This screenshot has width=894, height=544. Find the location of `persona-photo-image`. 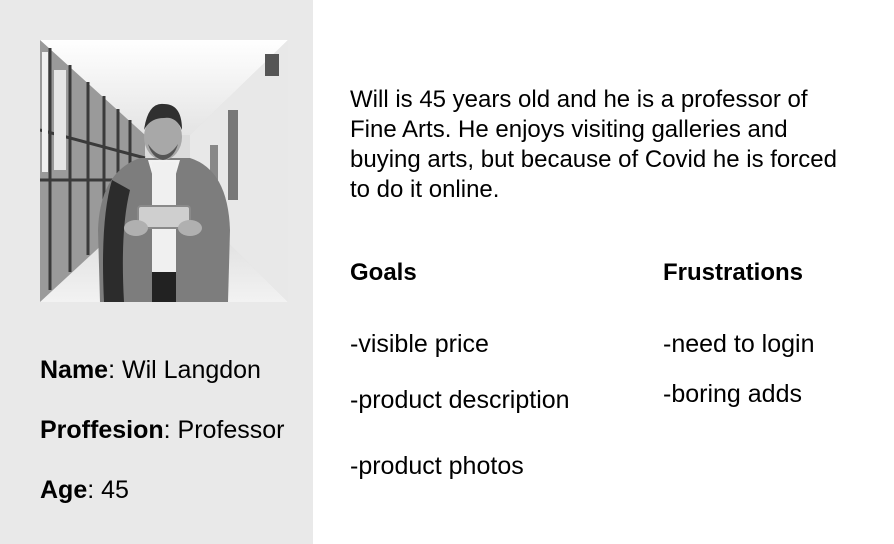

persona-photo-image is located at coordinates (164, 171).